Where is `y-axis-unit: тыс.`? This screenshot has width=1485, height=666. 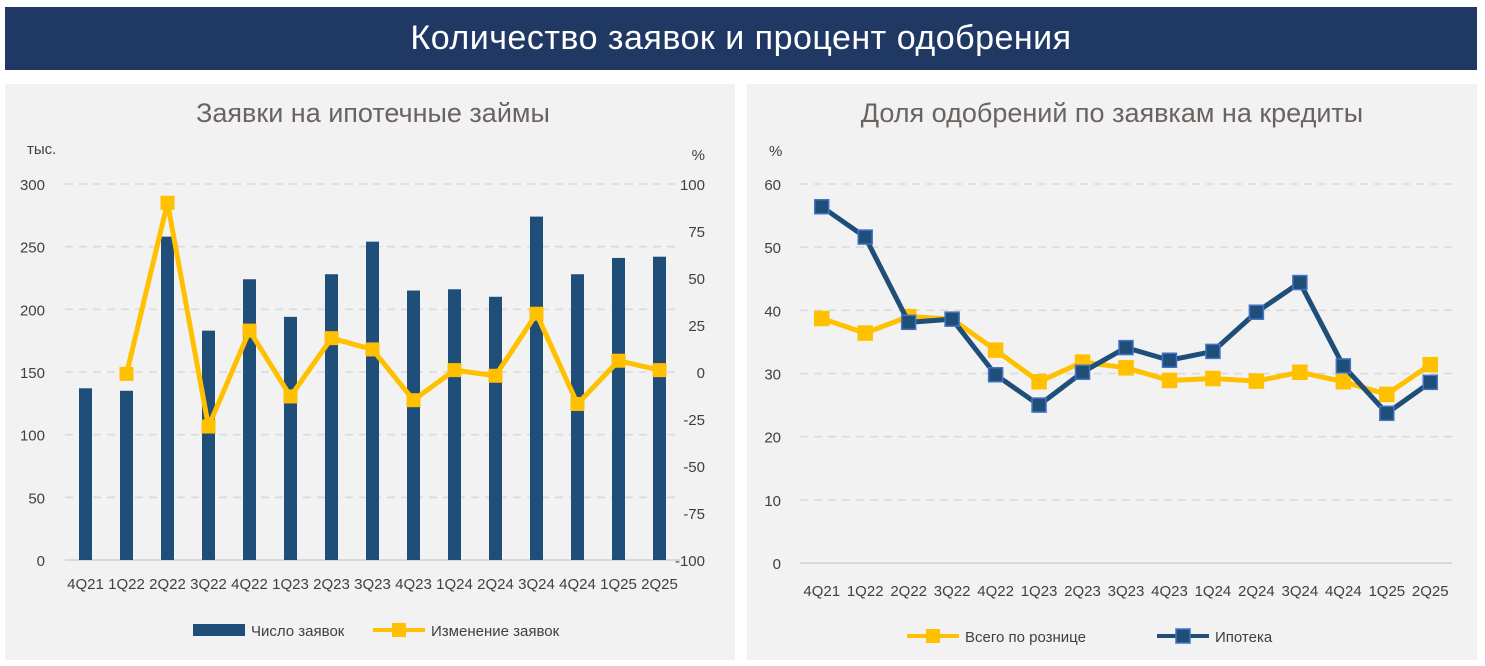 y-axis-unit: тыс. is located at coordinates (41, 149).